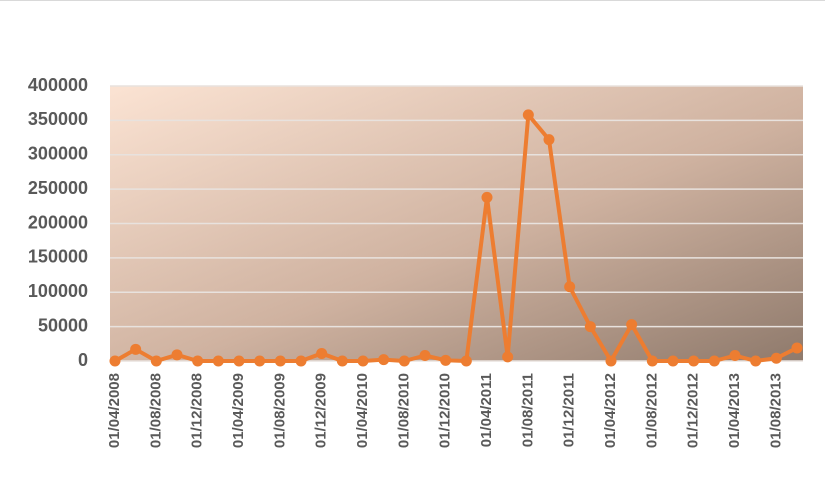 This screenshot has width=825, height=489. What do you see at coordinates (63, 325) in the screenshot?
I see `y-tick-label: 50000` at bounding box center [63, 325].